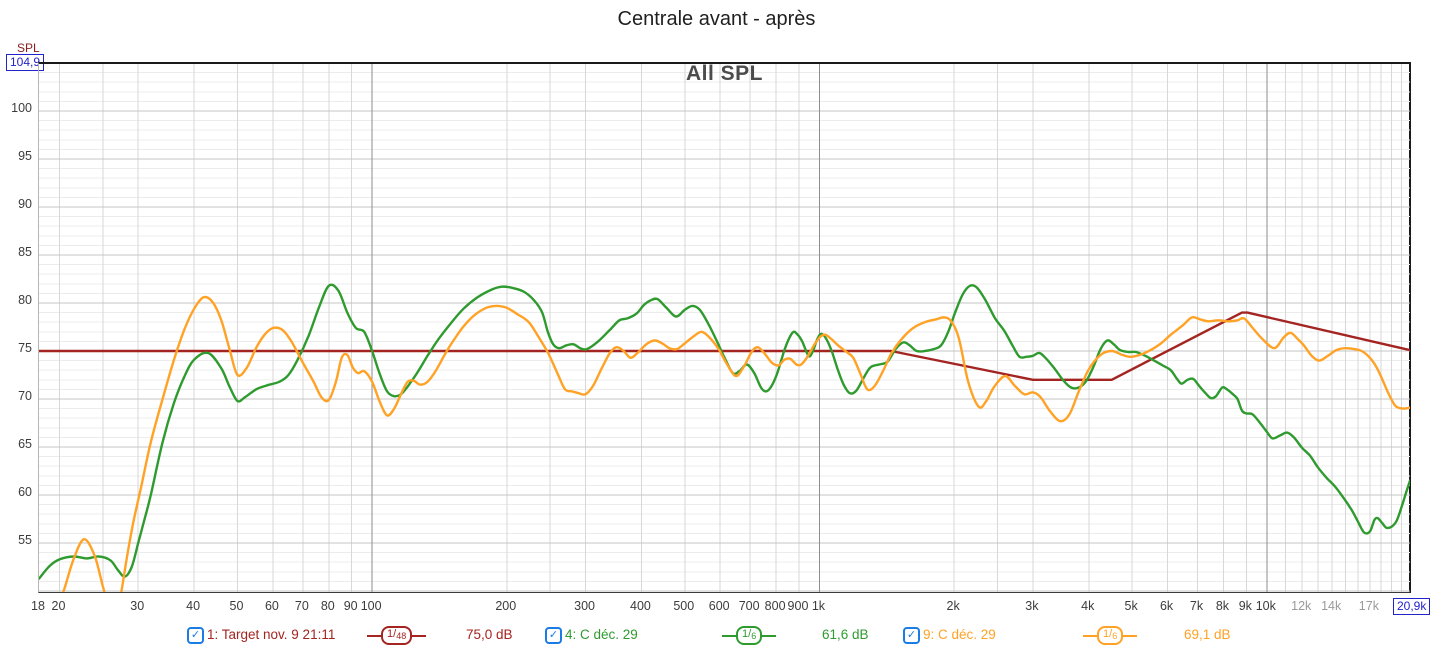  What do you see at coordinates (1196, 606) in the screenshot?
I see `x-tick-label: 7k` at bounding box center [1196, 606].